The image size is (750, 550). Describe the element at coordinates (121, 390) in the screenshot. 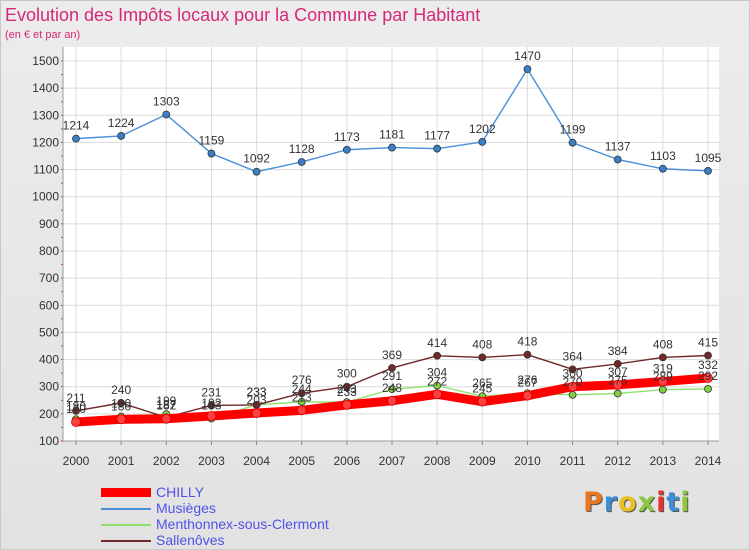

I see `data-label: 240` at that location.